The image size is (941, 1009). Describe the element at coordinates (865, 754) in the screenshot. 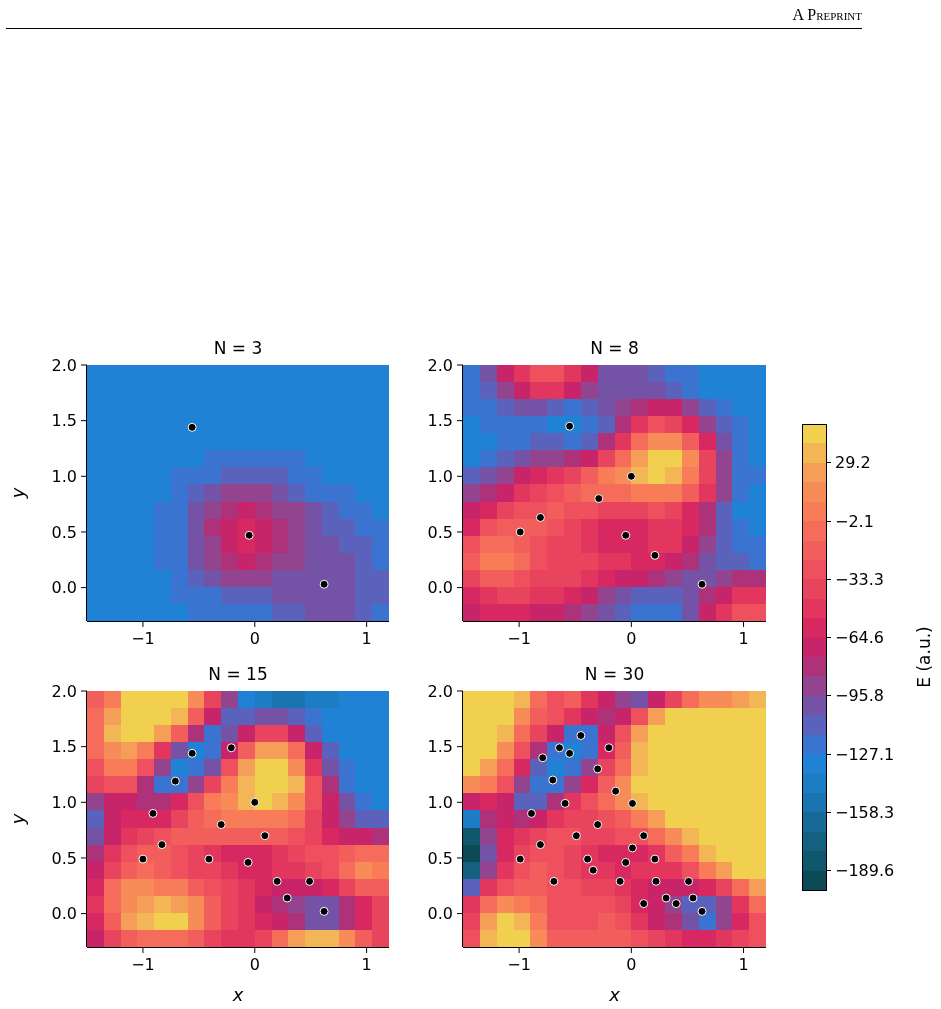

I see `color-bar-label: −127.1` at that location.